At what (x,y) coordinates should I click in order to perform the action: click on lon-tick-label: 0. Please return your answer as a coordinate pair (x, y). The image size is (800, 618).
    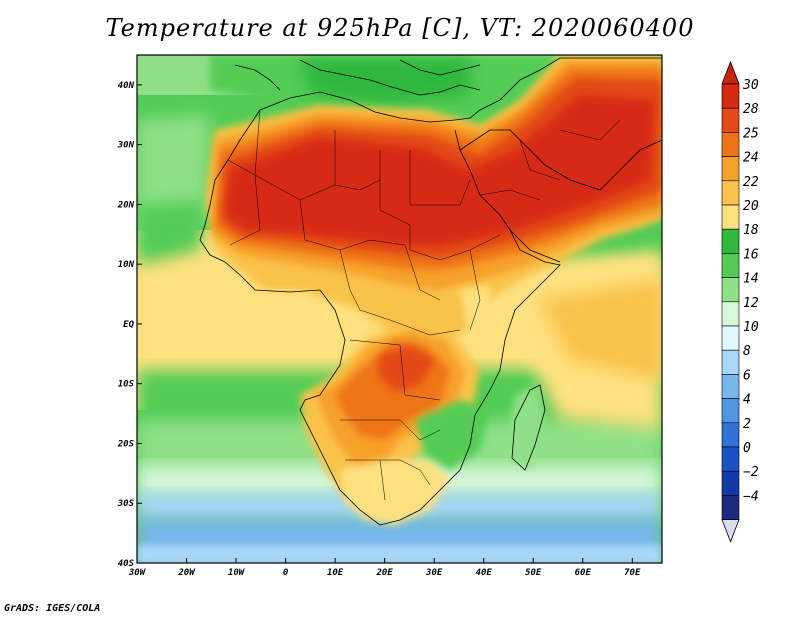
    Looking at the image, I should click on (286, 573).